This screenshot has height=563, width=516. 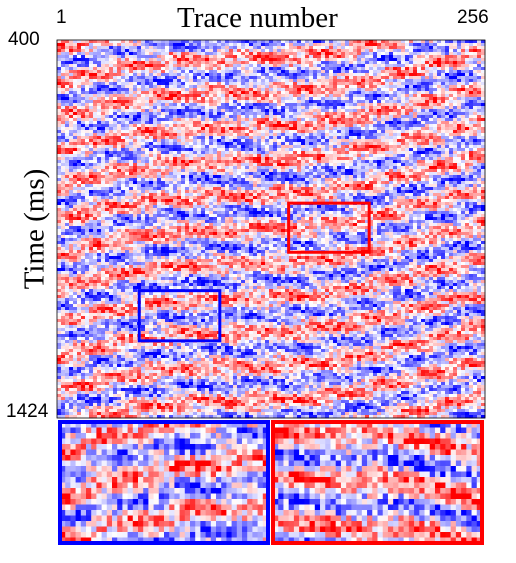 What do you see at coordinates (254, 272) in the screenshot?
I see `highlight-boxes` at bounding box center [254, 272].